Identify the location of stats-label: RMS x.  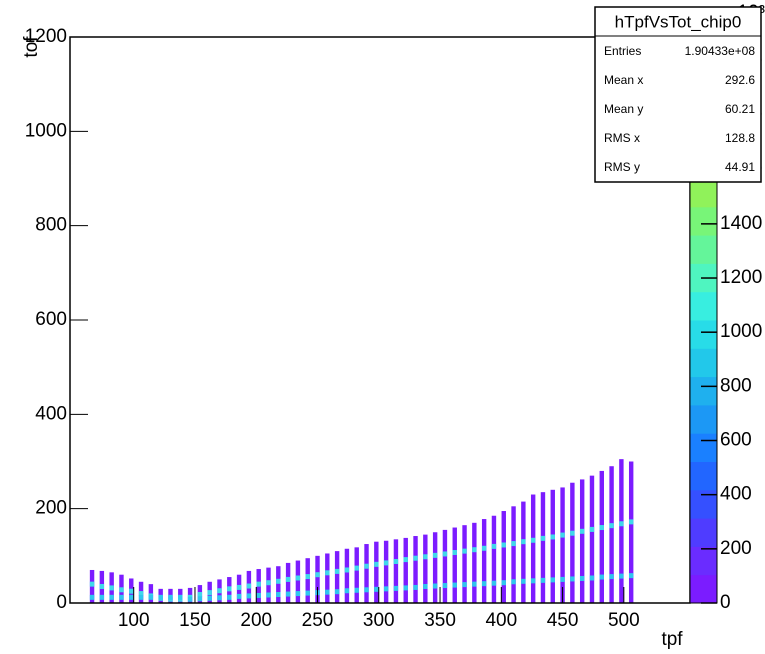
(622, 138).